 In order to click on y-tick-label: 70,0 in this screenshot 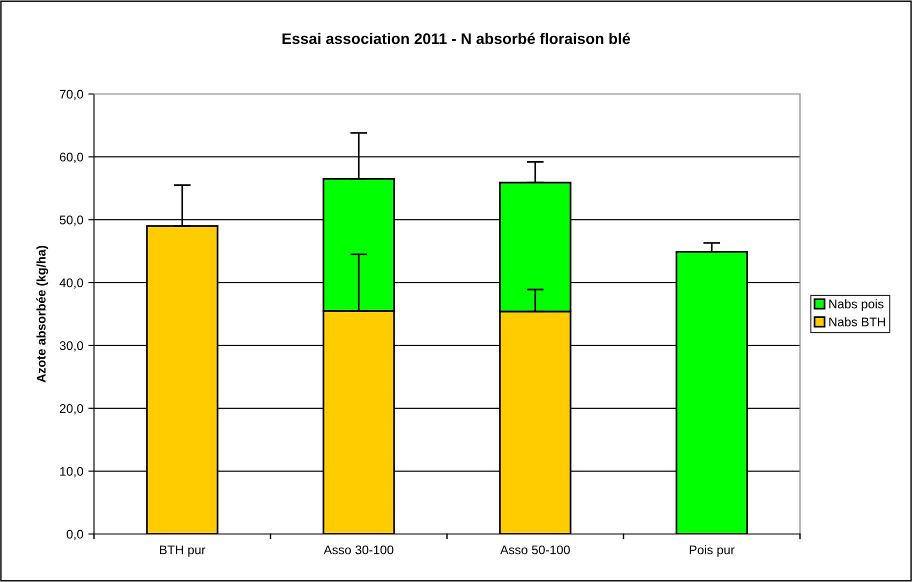, I will do `click(72, 95)`.